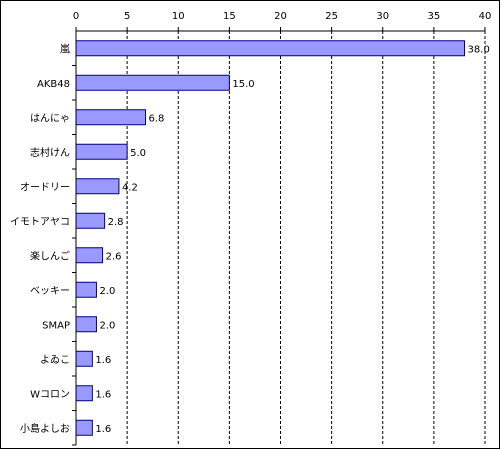 This screenshot has width=500, height=453. Describe the element at coordinates (331, 16) in the screenshot. I see `x-tick-label-25: 25` at that location.